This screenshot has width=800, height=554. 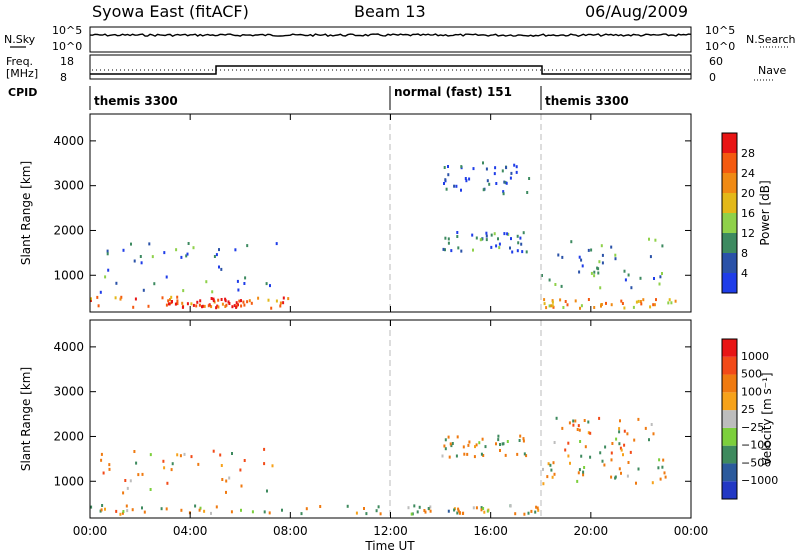 I want to click on nsky-panel: N.Sky 10^5 10^0 10^5 10^0 N.Search, so click(x=400, y=38).